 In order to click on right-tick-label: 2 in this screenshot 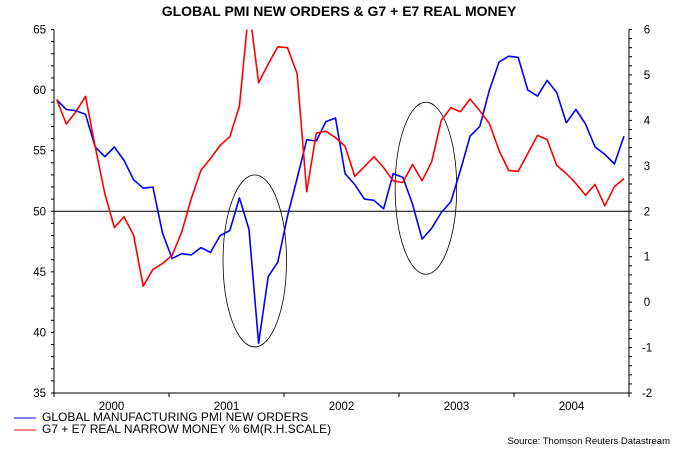, I will do `click(647, 212)`.